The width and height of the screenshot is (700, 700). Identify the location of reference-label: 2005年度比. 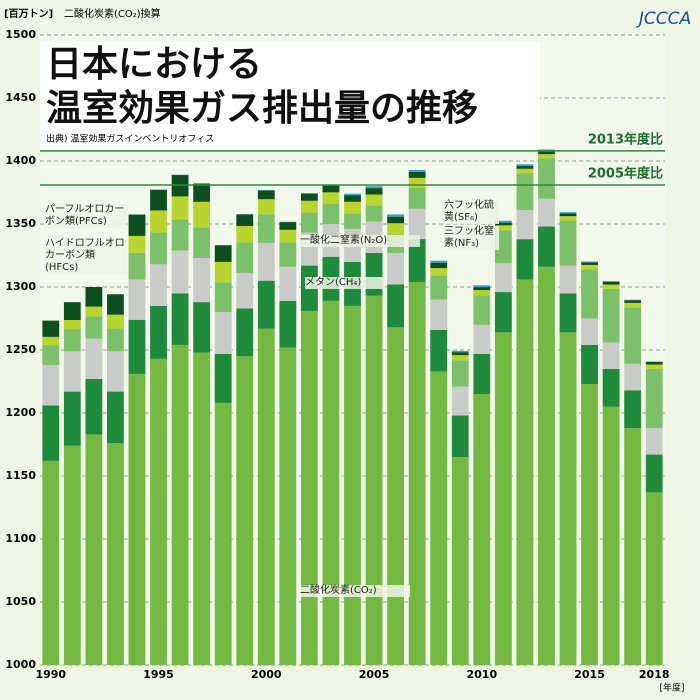
(625, 173).